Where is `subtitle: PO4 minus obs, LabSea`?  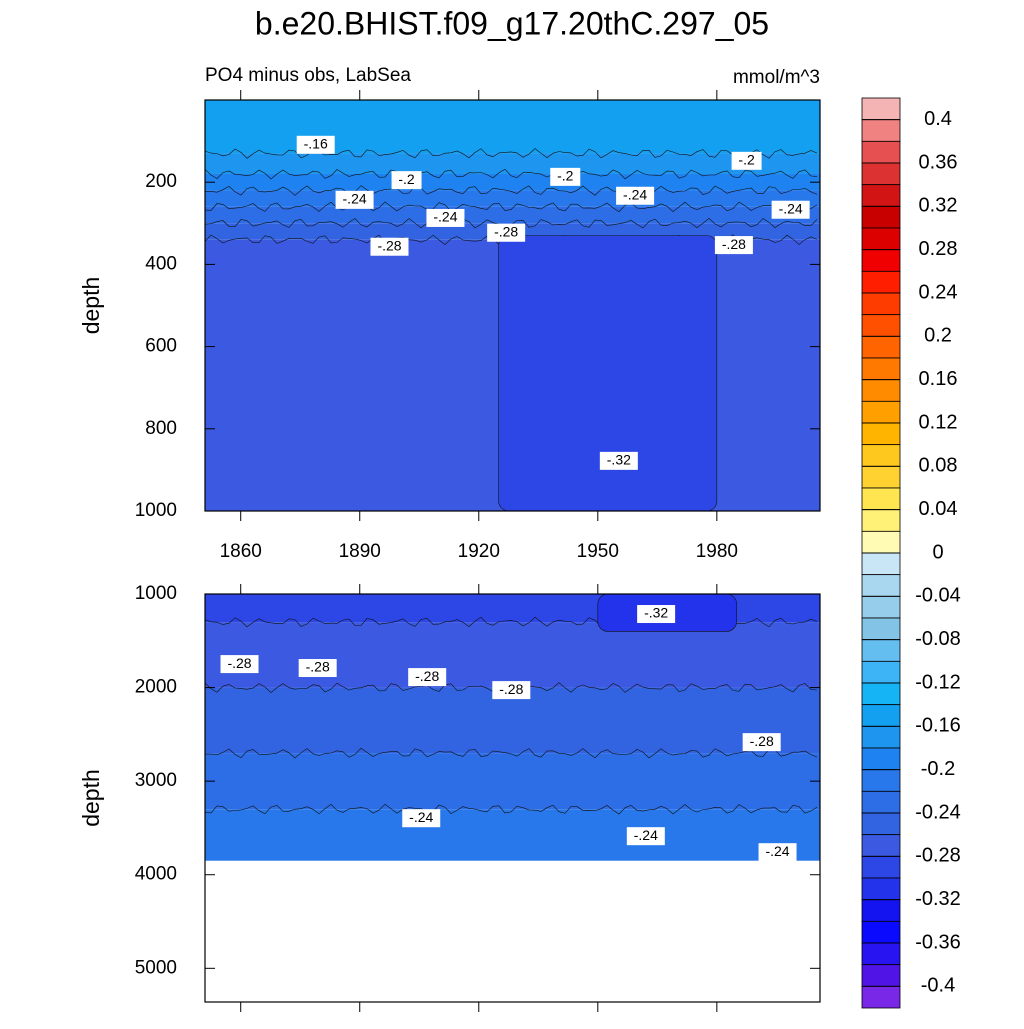
subtitle: PO4 minus obs, LabSea is located at coordinates (308, 75).